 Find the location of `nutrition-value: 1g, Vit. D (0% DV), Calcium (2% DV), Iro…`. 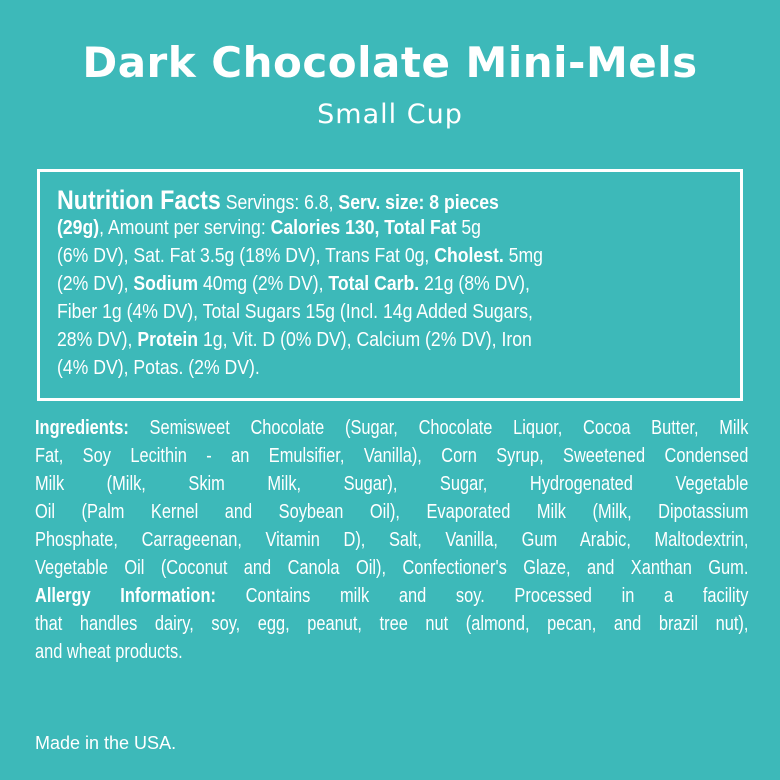

nutrition-value: 1g, Vit. D (0% DV), Calcium (2% DV), Iro… is located at coordinates (365, 339).